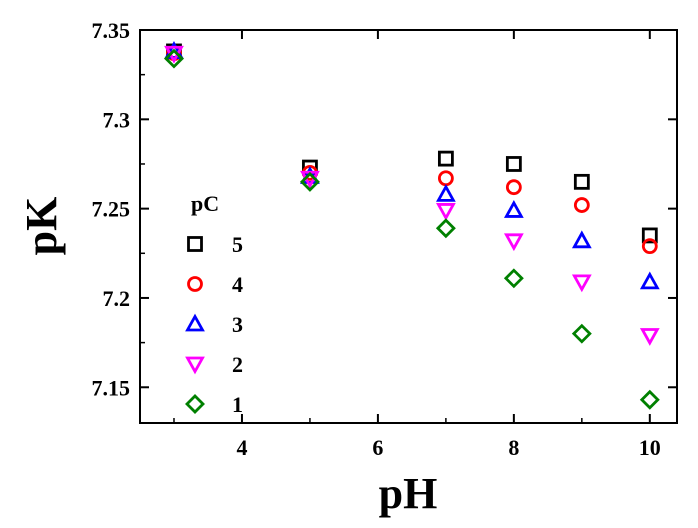 The width and height of the screenshot is (698, 528). Describe the element at coordinates (117, 119) in the screenshot. I see `y-tick-label: 7.3` at that location.